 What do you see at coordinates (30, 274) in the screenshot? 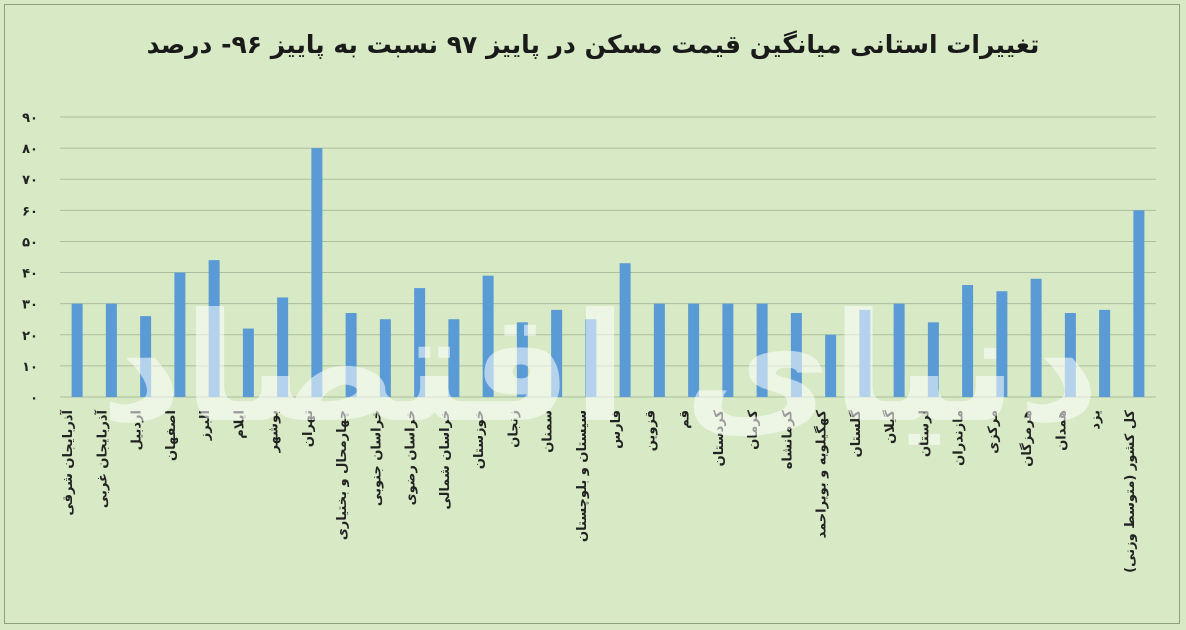
I see `y-tick-label: ۴۰` at bounding box center [30, 274].